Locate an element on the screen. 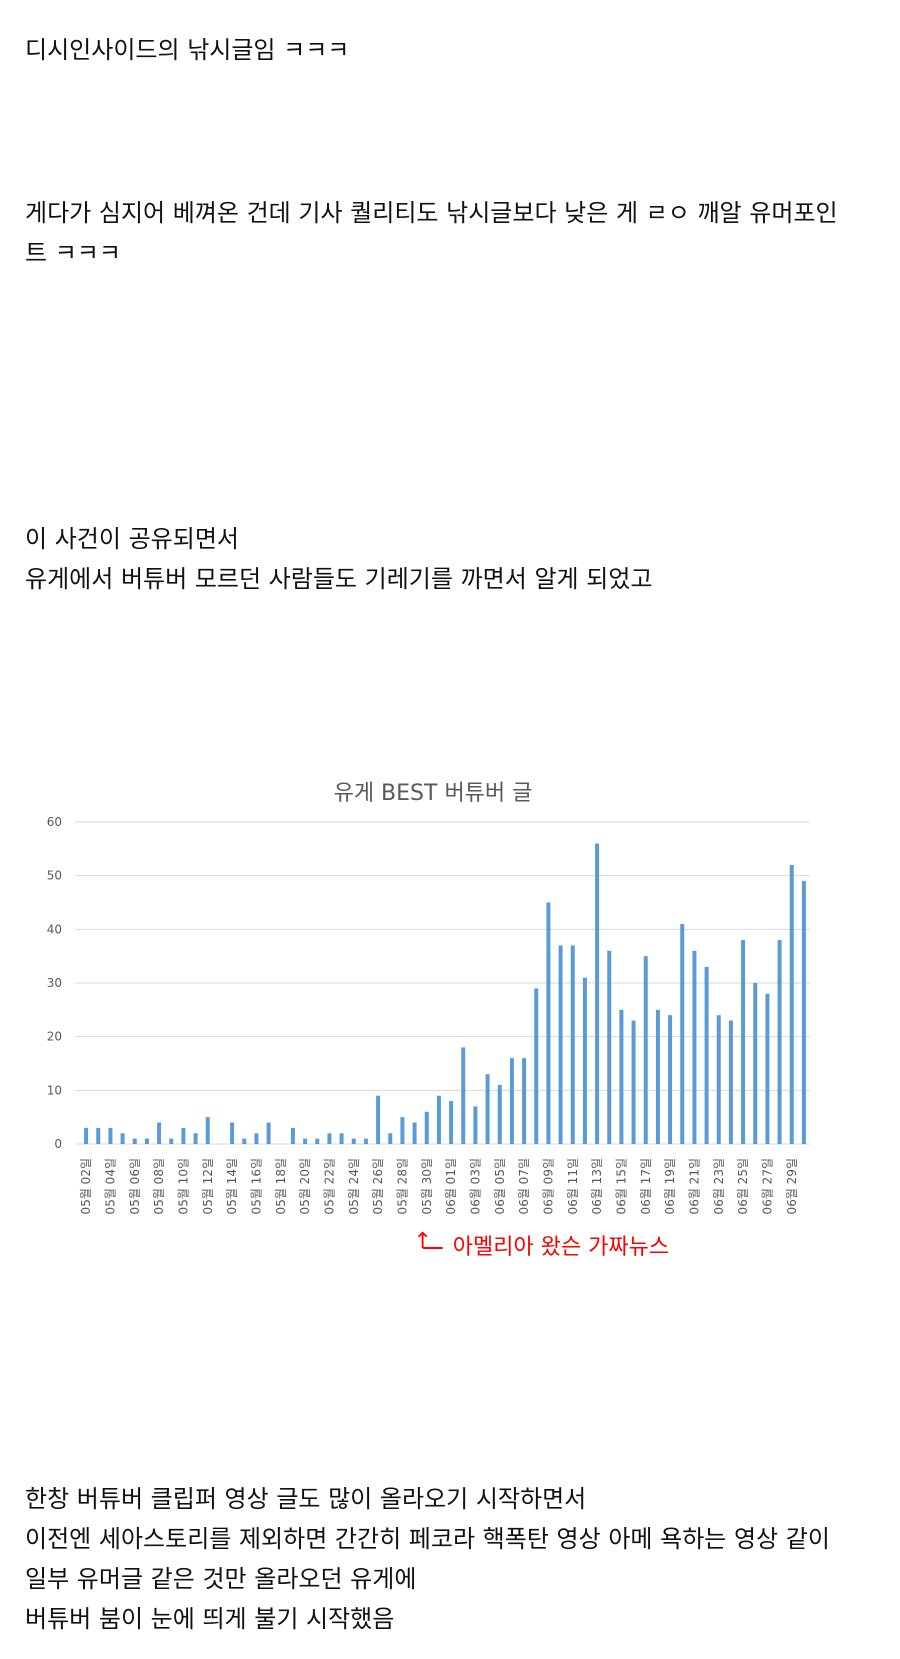 This screenshot has height=1659, width=900. x-tick-label: 05월 28일 is located at coordinates (402, 1186).